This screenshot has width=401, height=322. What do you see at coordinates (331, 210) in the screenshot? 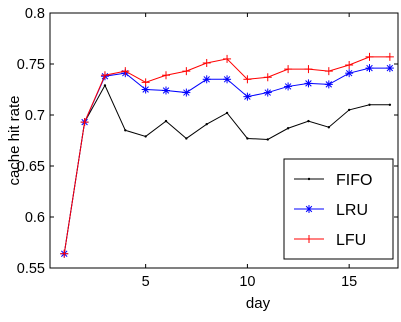
I see `legend-item-lru: LRU` at bounding box center [331, 210].